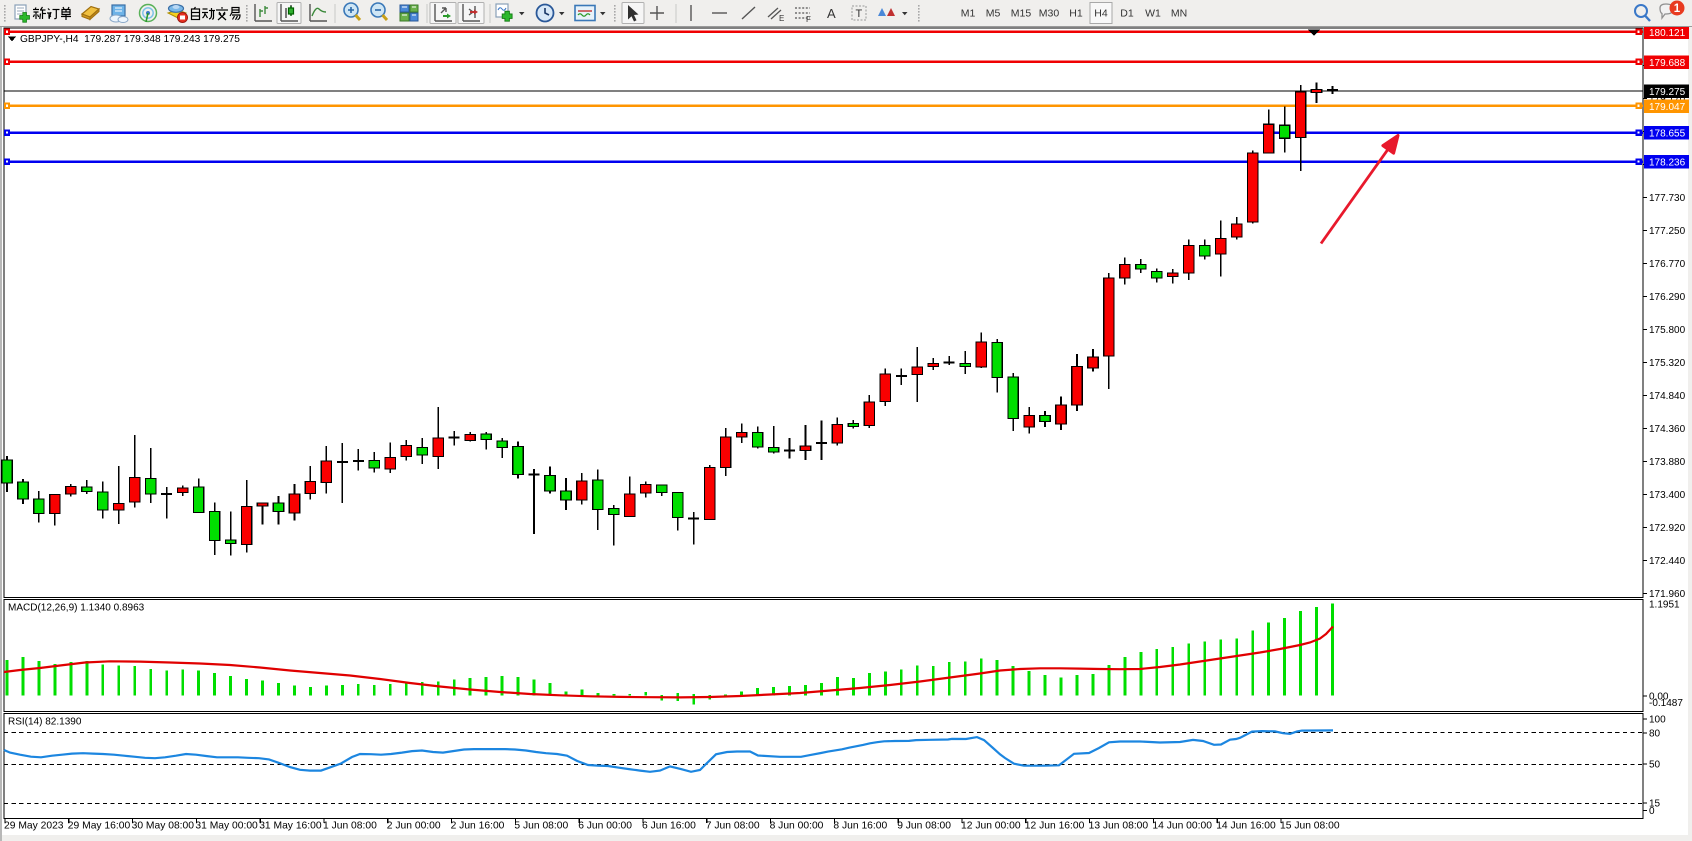  What do you see at coordinates (1667, 231) in the screenshot?
I see `svg-text: 177.250` at bounding box center [1667, 231].